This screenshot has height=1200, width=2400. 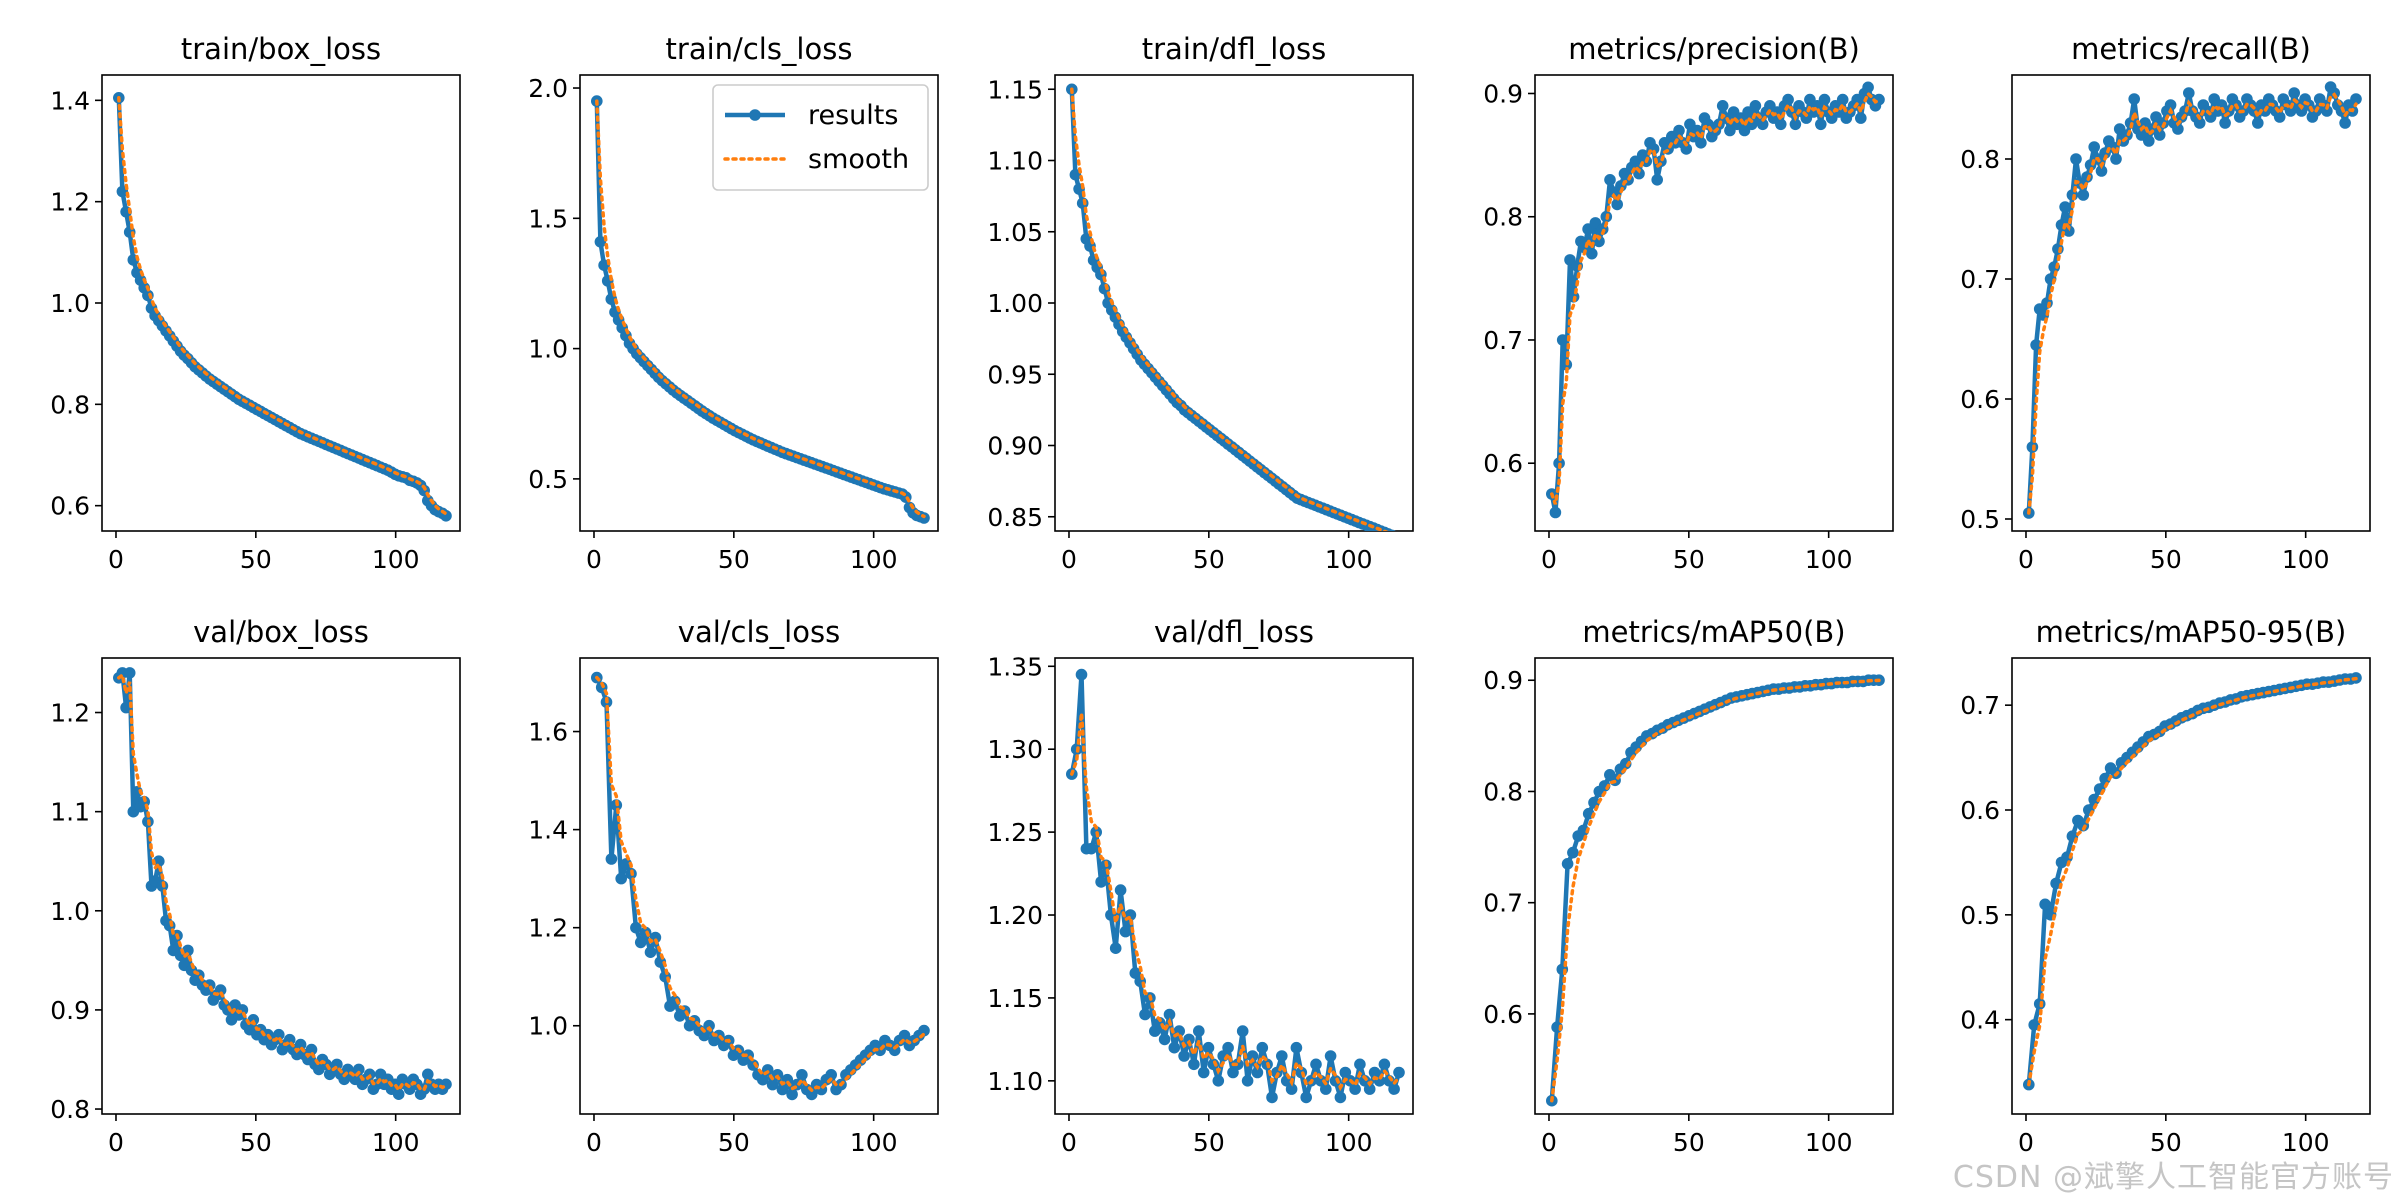 What do you see at coordinates (755, 115) in the screenshot?
I see `legend-results-marker` at bounding box center [755, 115].